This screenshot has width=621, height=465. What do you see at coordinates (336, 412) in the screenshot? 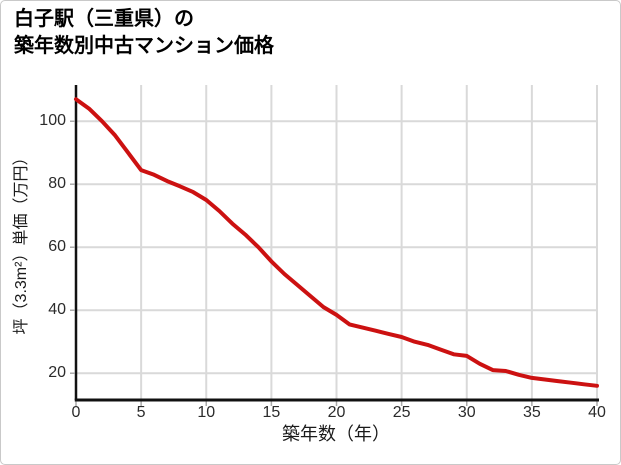
I see `x-tick-label: 20` at bounding box center [336, 412].